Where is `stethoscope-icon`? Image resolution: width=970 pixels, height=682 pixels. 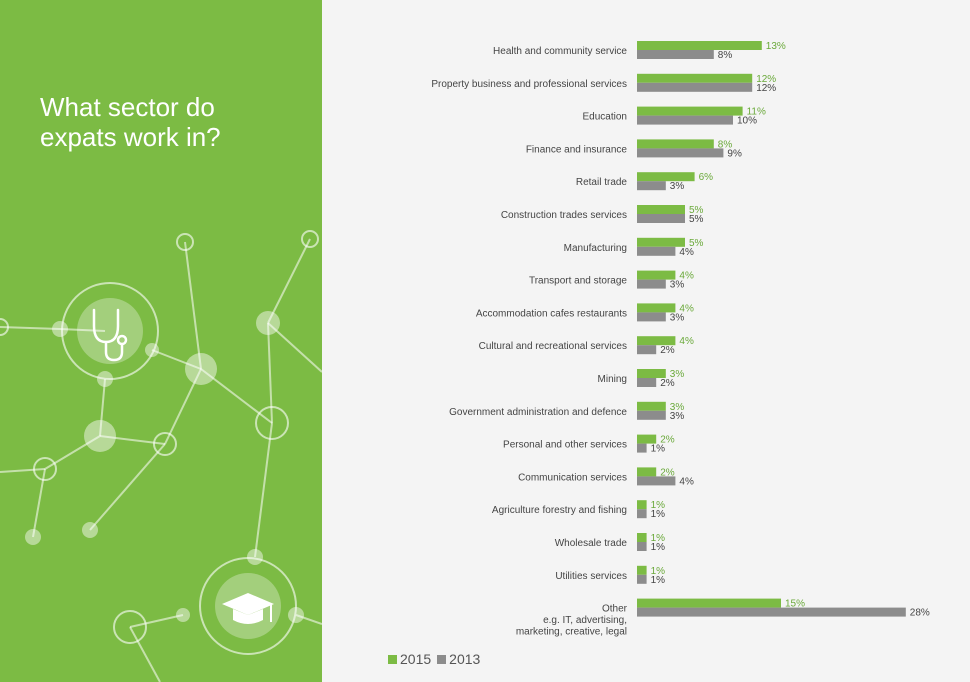 stethoscope-icon is located at coordinates (110, 335).